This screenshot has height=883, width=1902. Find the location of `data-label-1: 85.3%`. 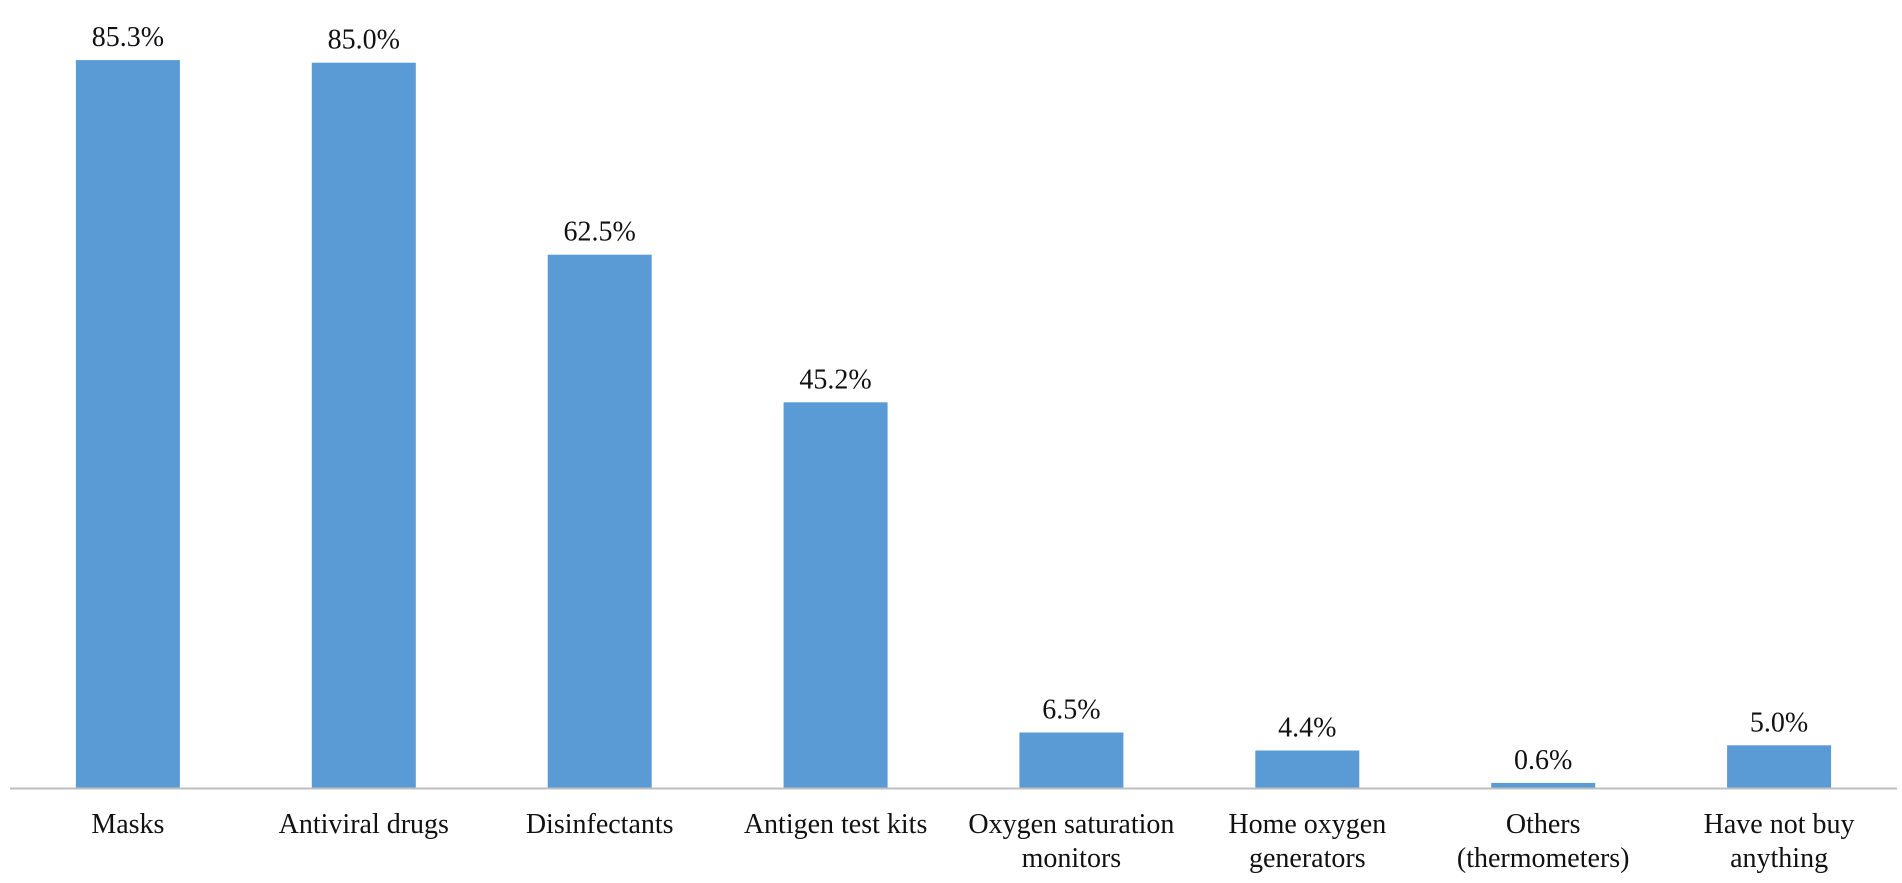

data-label-1: 85.3% is located at coordinates (128, 37).